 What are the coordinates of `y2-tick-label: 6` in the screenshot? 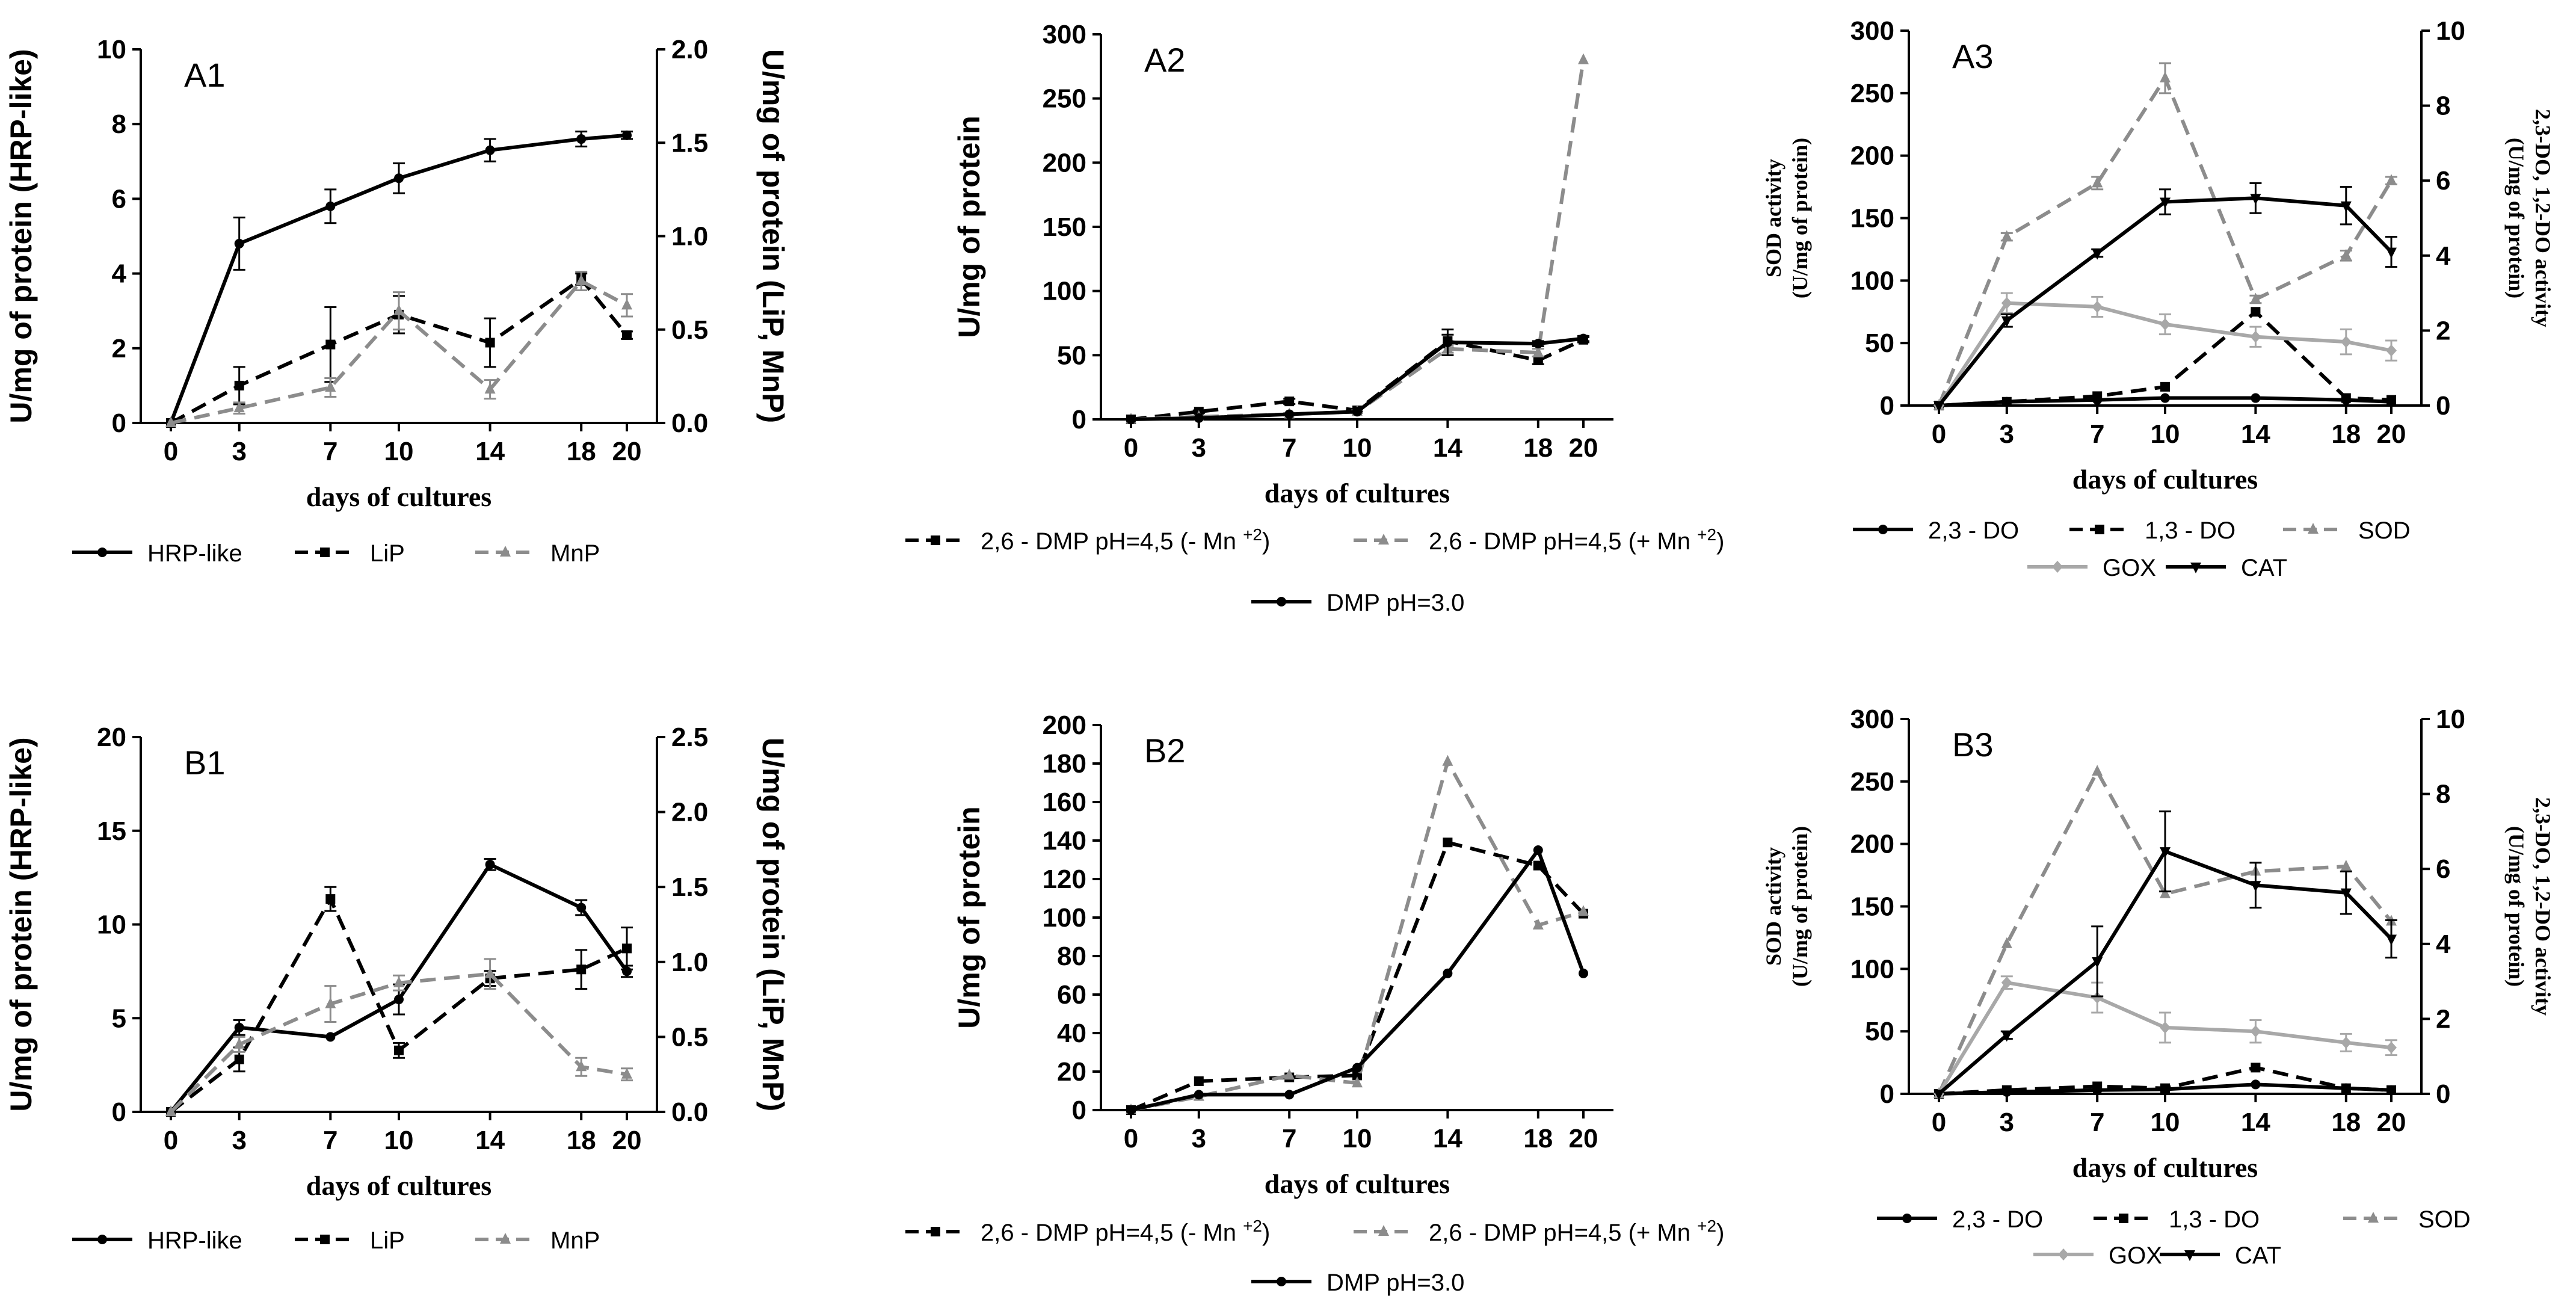 It's located at (2443, 181).